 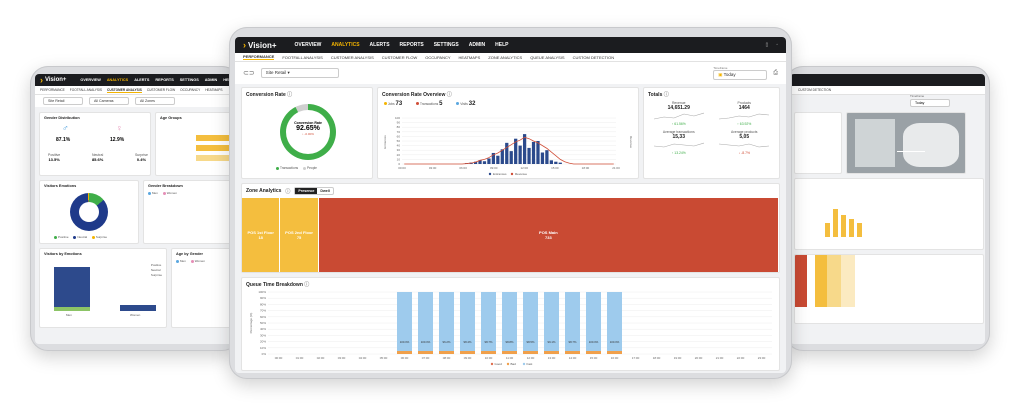 What do you see at coordinates (887, 209) in the screenshot?
I see `right-screen: CUSTOM DETECTION Timeframe Today` at bounding box center [887, 209].